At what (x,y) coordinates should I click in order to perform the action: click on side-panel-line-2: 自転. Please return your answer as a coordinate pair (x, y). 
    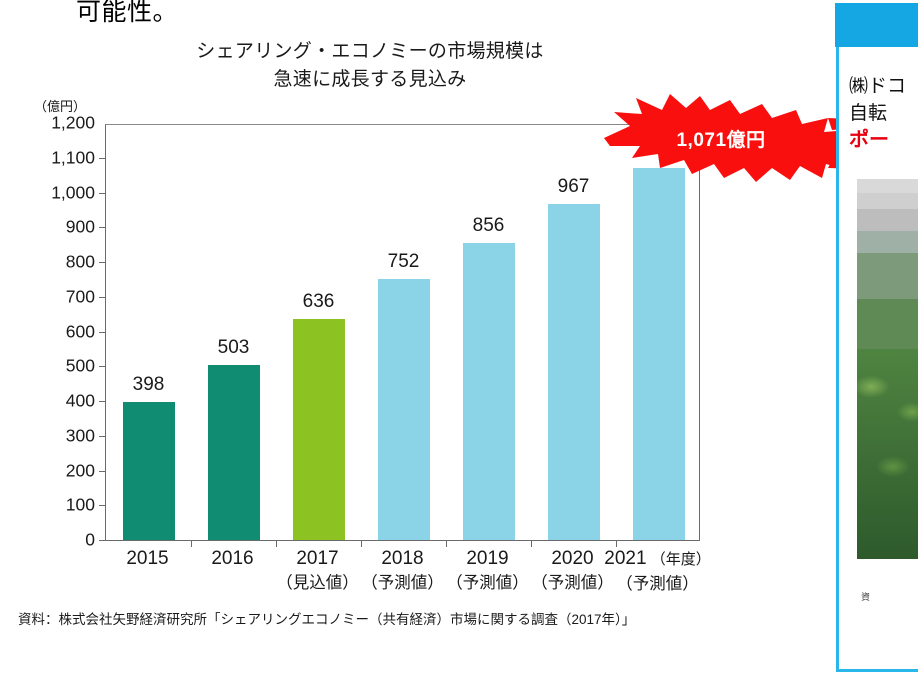
    Looking at the image, I should click on (868, 113).